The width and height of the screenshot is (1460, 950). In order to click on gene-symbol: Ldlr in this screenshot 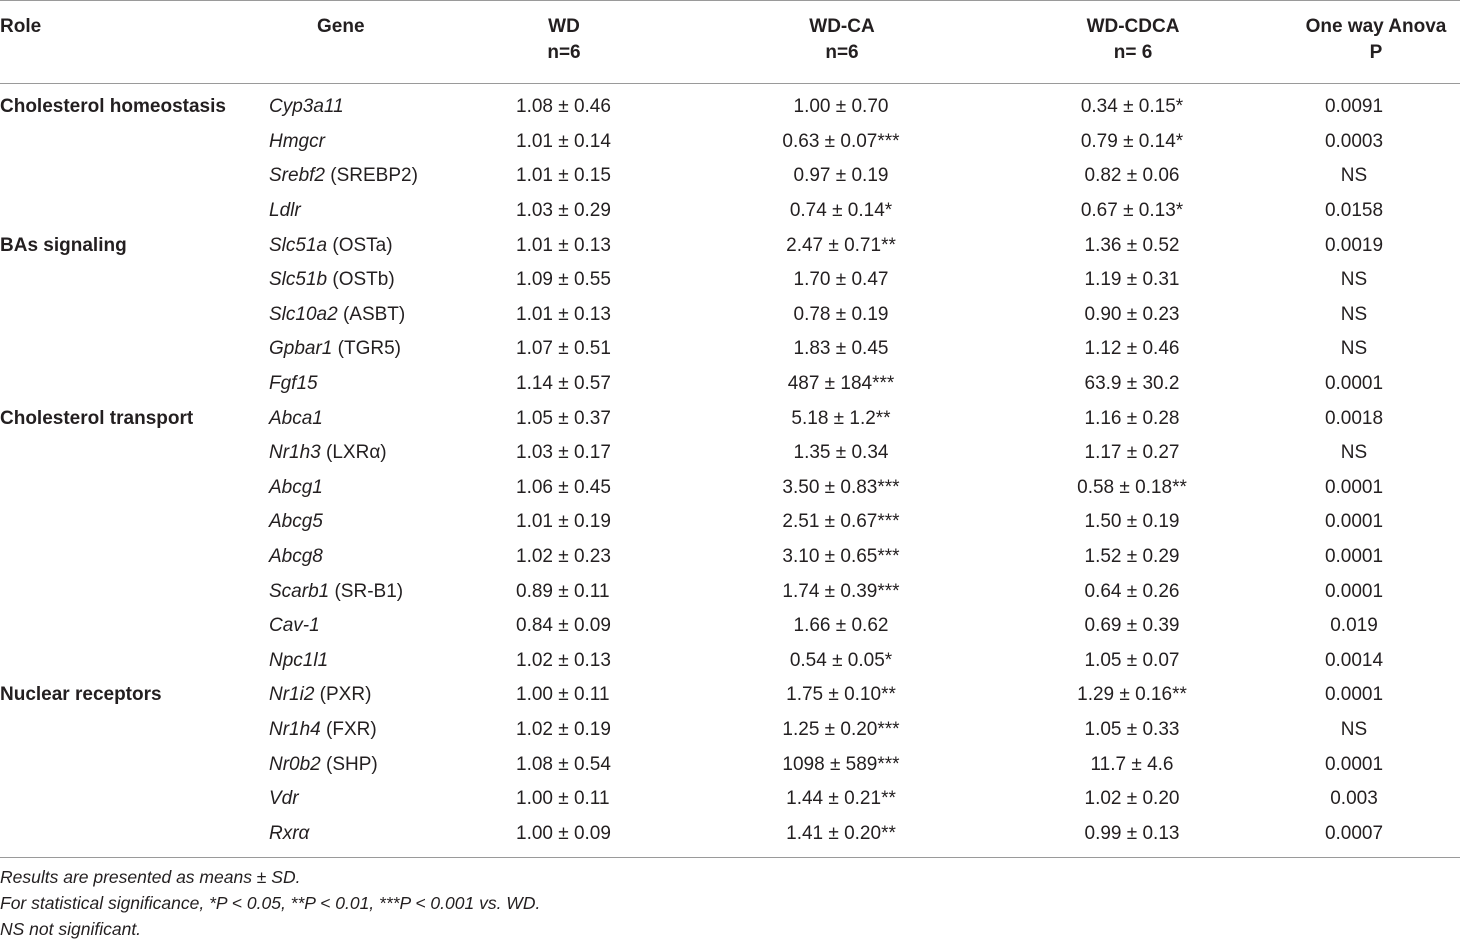, I will do `click(285, 211)`.